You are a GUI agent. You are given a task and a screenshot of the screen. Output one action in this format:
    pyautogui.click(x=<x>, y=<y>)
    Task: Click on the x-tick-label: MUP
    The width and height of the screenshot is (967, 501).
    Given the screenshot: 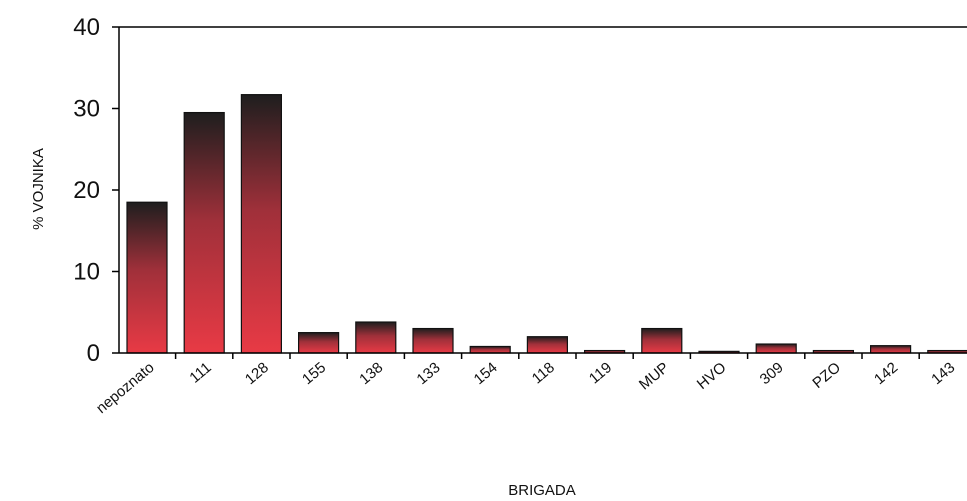 What is the action you would take?
    pyautogui.click(x=654, y=376)
    